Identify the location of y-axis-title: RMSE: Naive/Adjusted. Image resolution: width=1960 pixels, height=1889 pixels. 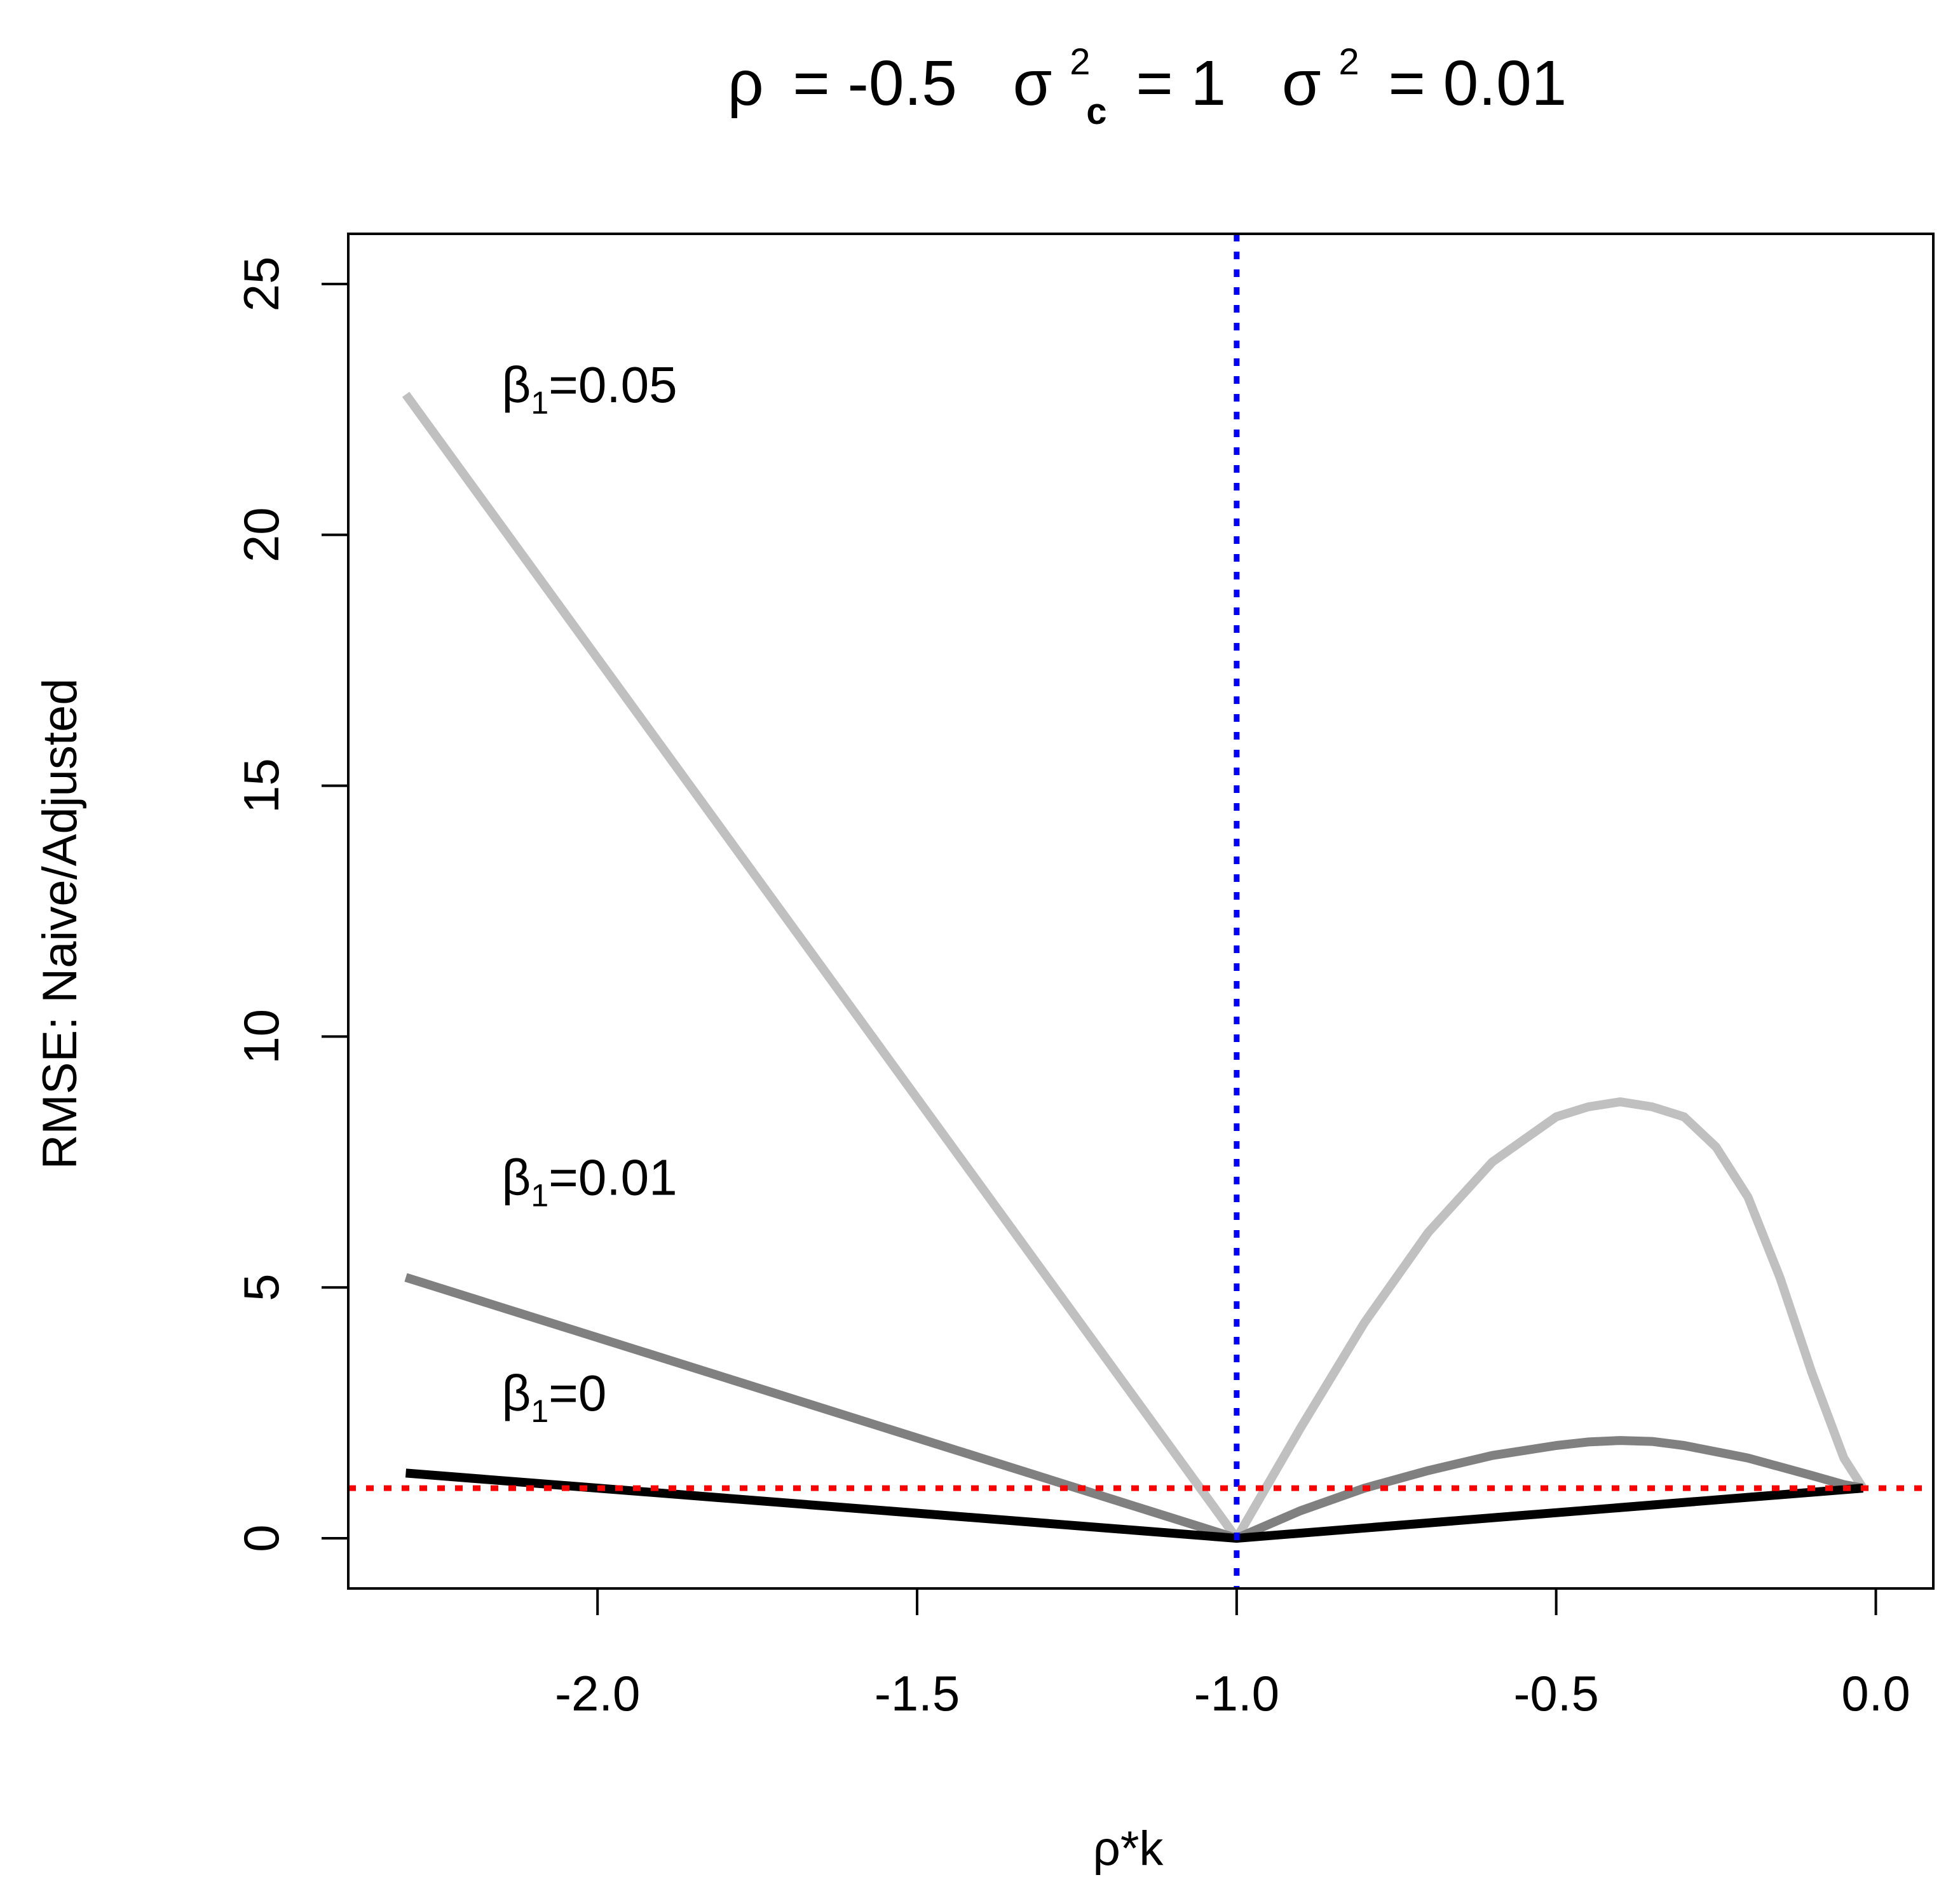
(60, 924).